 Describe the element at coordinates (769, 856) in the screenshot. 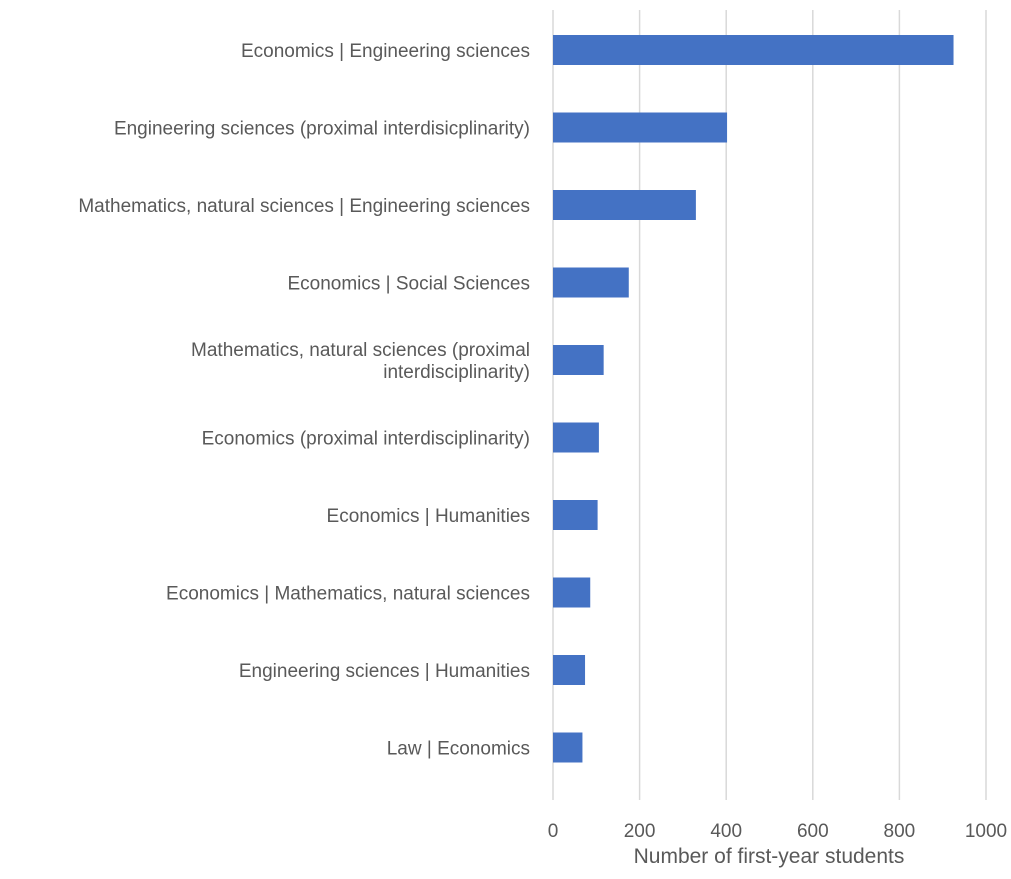

I see `x-axis-title: Number of first-year students` at that location.